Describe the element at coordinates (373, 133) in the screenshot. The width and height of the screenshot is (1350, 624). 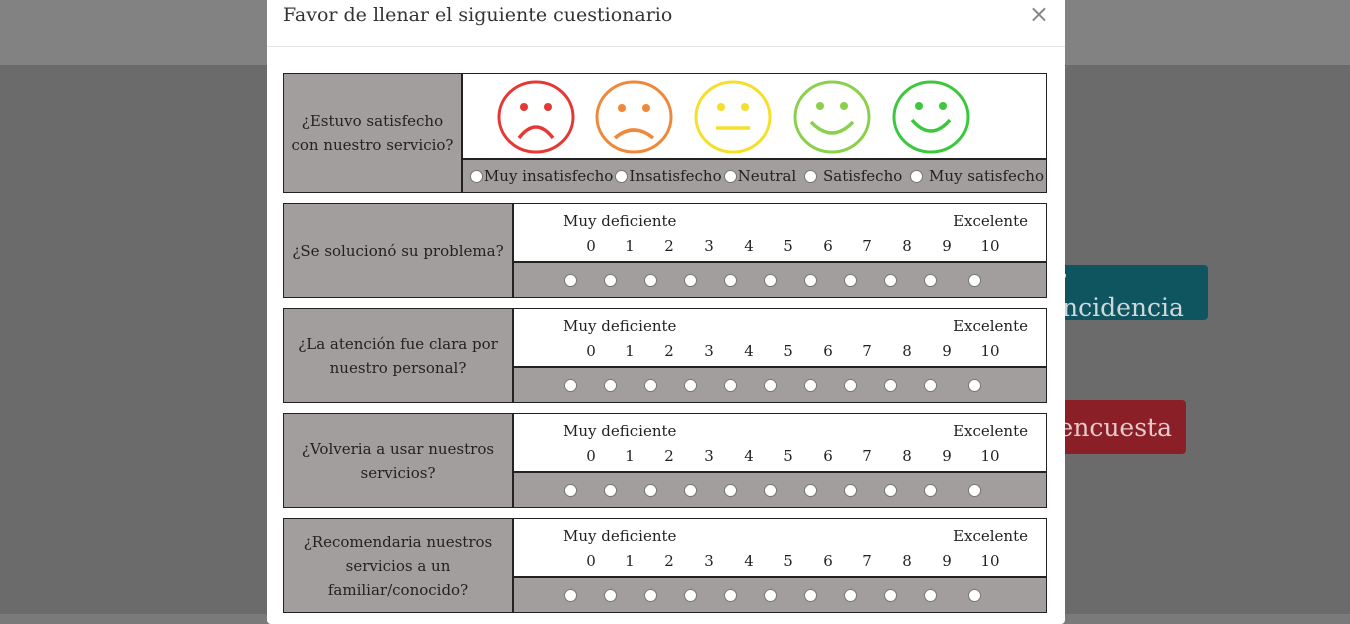
I see `question-label: ¿Estuvo satisfecho con nuestro servicio?` at that location.